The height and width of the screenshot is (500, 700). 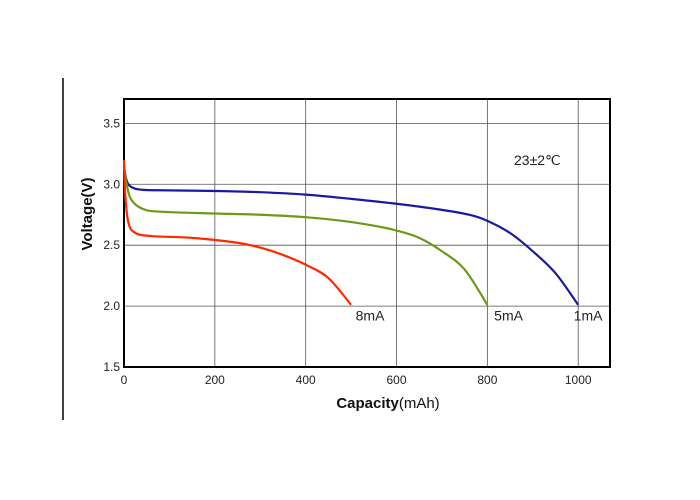 I want to click on y-tick-label: 2.0, so click(x=111, y=306).